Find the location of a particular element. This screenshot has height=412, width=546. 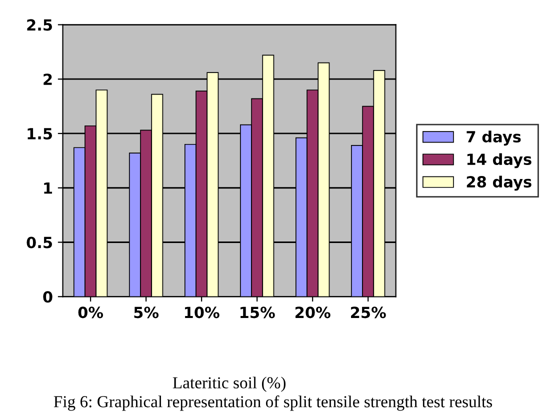

caption: Fig 6: Graphical representation of split tensile strength test results is located at coordinates (273, 403).